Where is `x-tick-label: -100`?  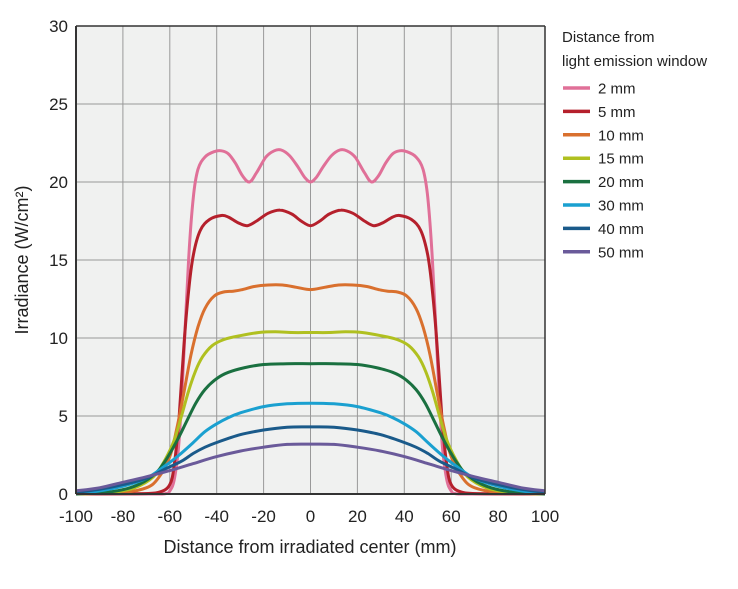 x-tick-label: -100 is located at coordinates (76, 516).